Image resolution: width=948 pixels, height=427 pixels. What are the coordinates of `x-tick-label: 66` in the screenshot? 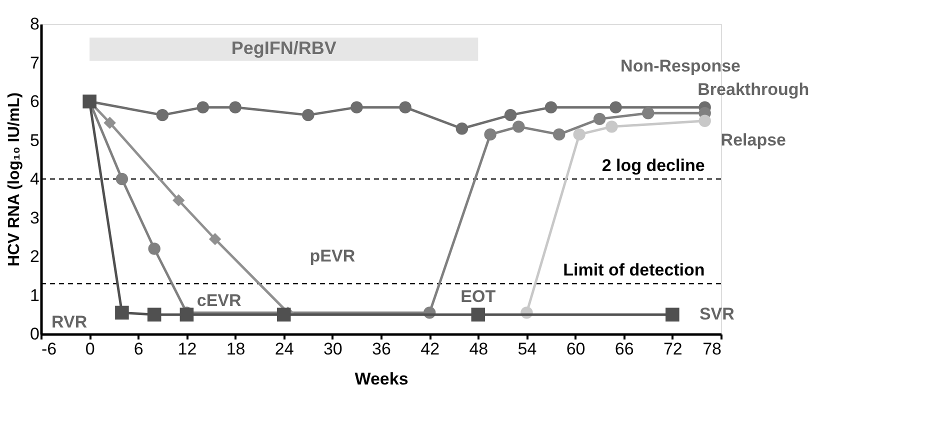 It's located at (624, 349).